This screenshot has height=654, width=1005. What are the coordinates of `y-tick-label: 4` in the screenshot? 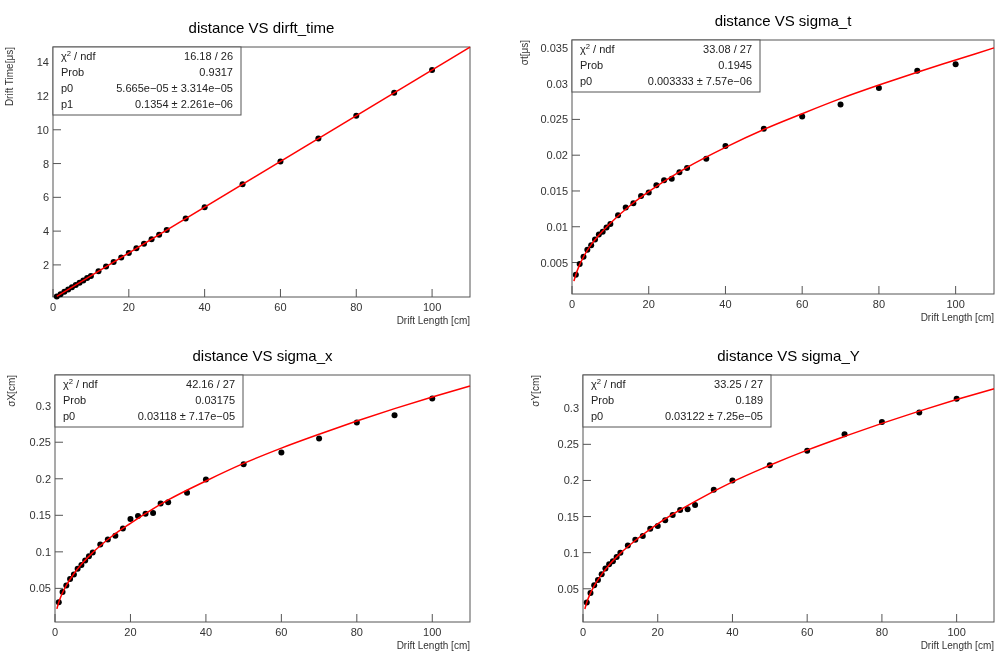 It's located at (45, 231).